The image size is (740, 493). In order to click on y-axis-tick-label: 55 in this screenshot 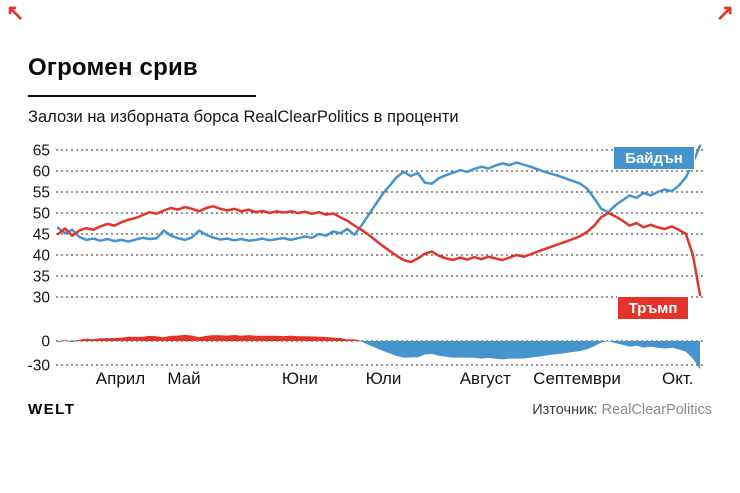, I will do `click(41, 193)`.